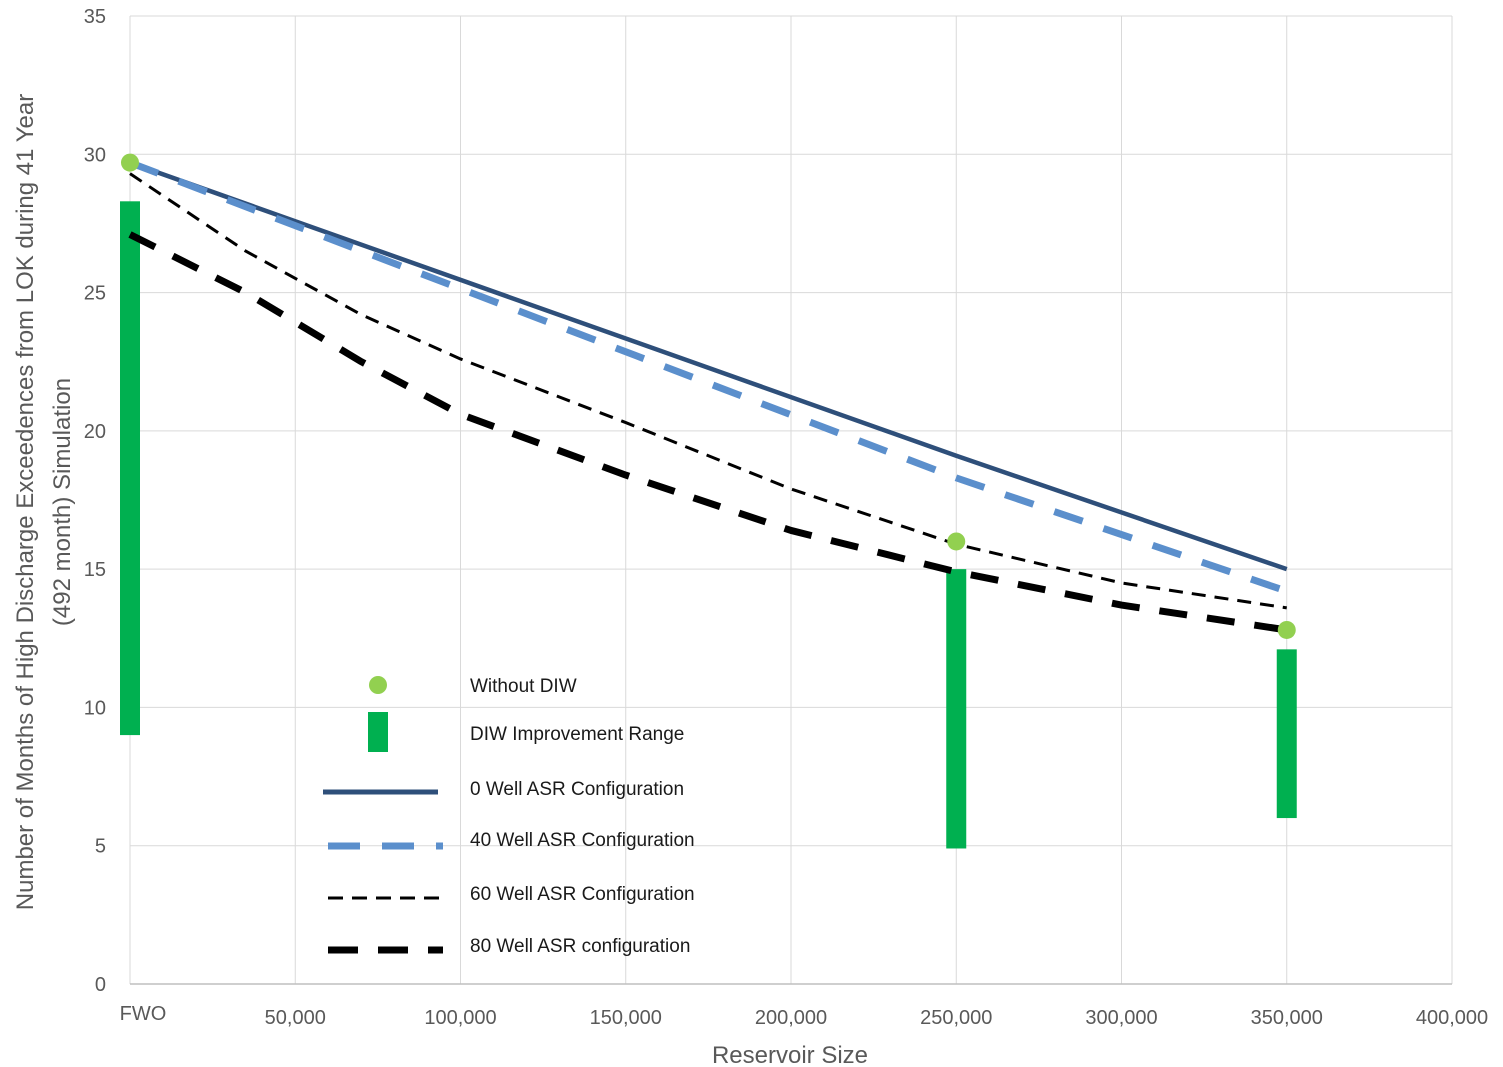 This screenshot has width=1503, height=1067. I want to click on legend-label-diw-range: DIW Improvement Range, so click(577, 734).